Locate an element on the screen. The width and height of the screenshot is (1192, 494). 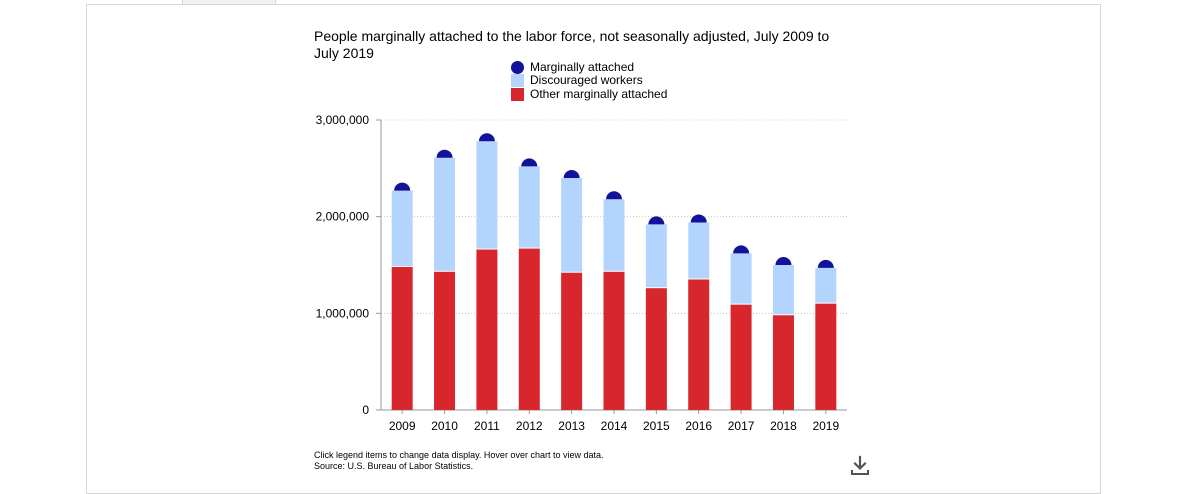
y-tick-label: 0 is located at coordinates (365, 410).